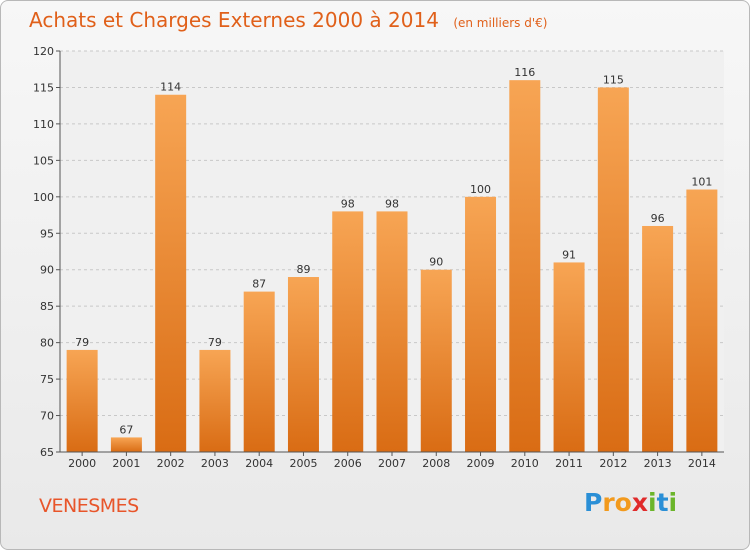 The image size is (750, 550). I want to click on bar-2001, so click(126, 444).